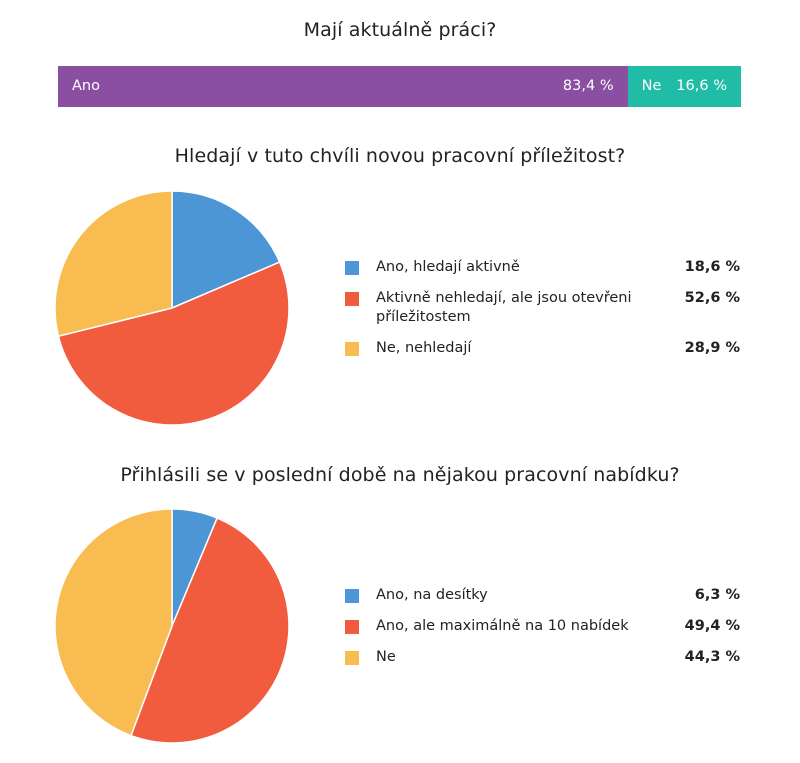  What do you see at coordinates (651, 86) in the screenshot?
I see `bar-segment-label: Ne` at bounding box center [651, 86].